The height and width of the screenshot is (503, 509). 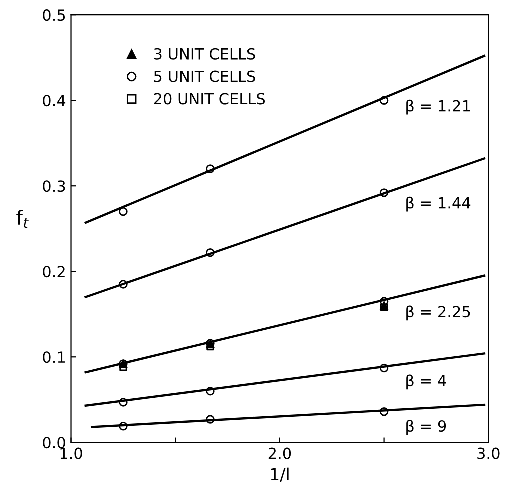 What do you see at coordinates (210, 99) in the screenshot?
I see `legend-label: 20 UNIT CELLS` at bounding box center [210, 99].